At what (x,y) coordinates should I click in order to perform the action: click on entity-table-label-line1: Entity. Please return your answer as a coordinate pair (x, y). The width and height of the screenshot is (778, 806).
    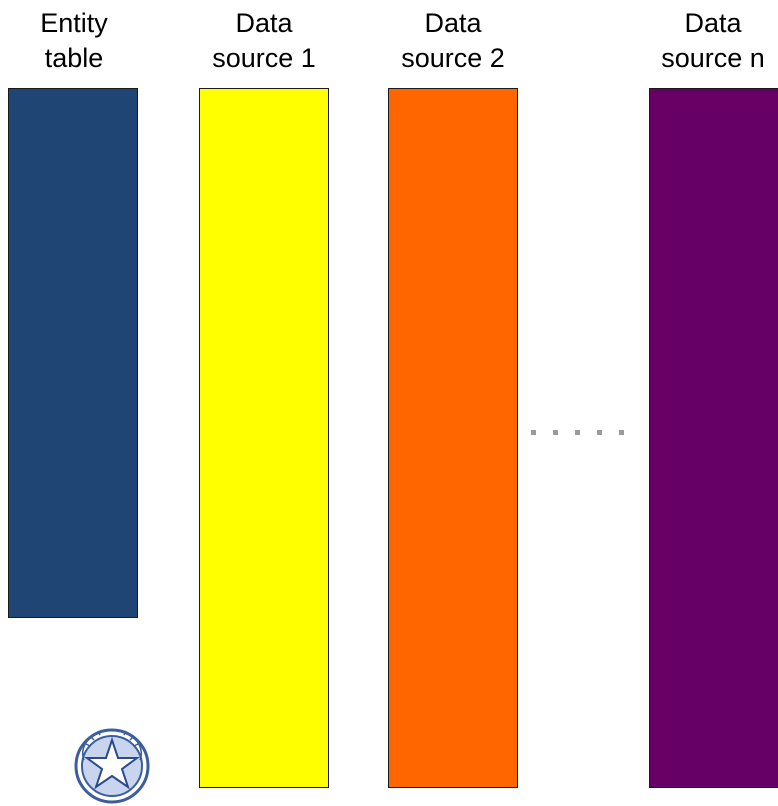
    Looking at the image, I should click on (74, 23).